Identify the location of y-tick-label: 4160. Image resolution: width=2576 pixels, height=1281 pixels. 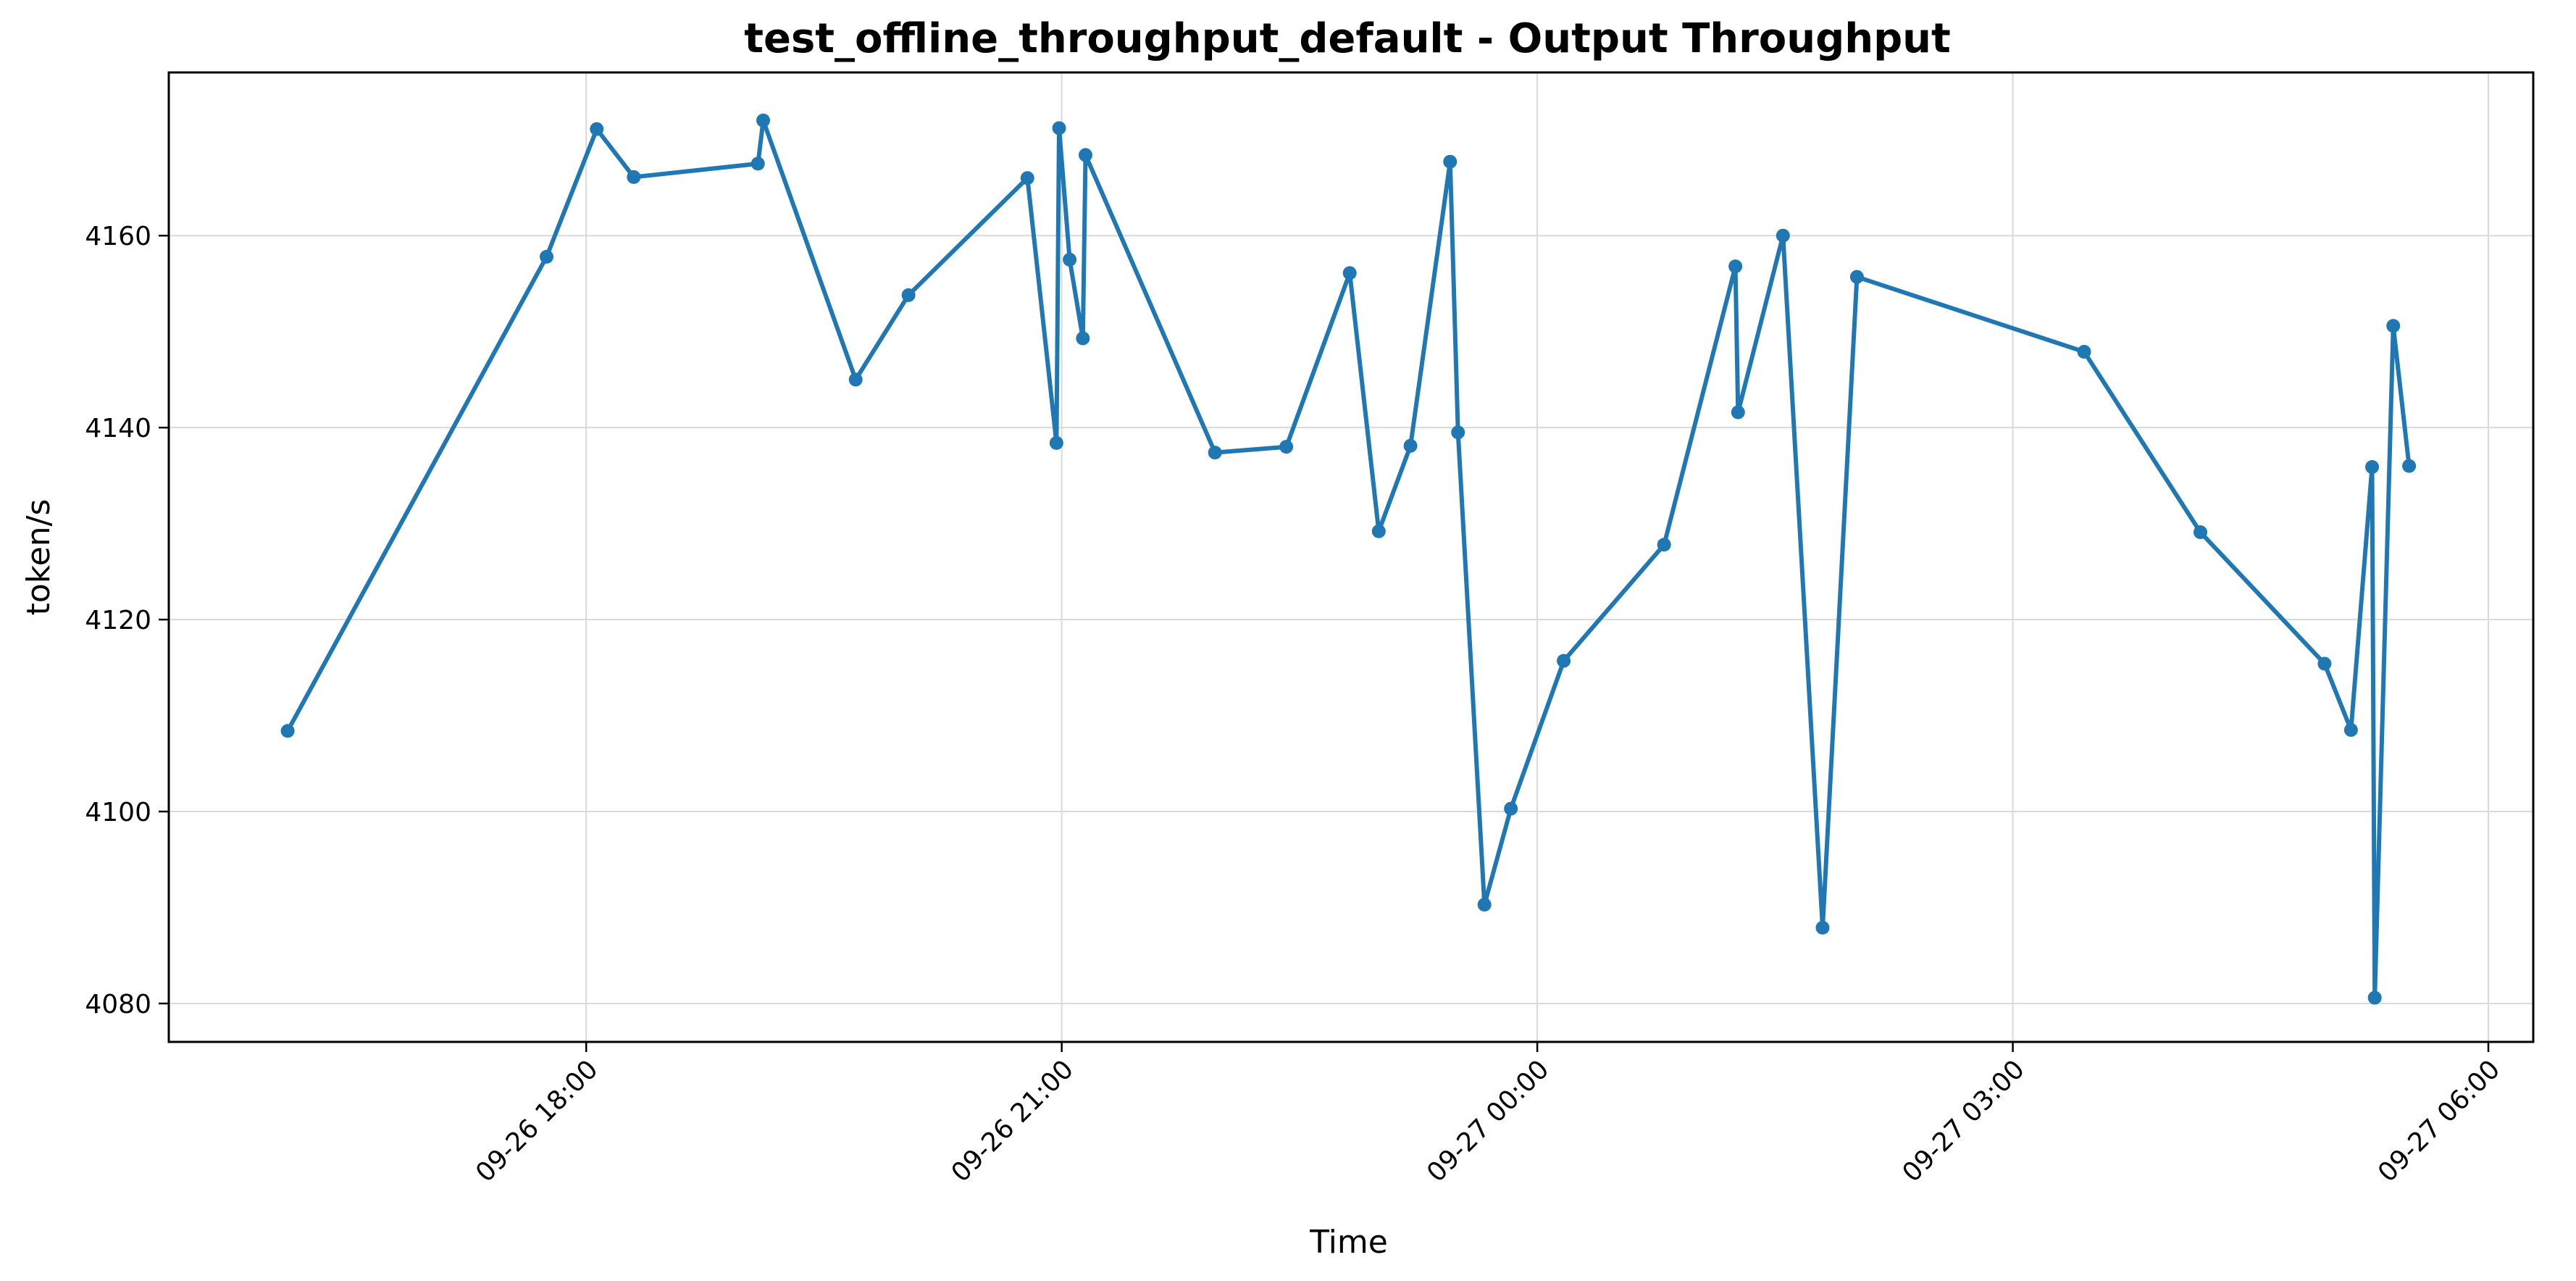
(118, 236).